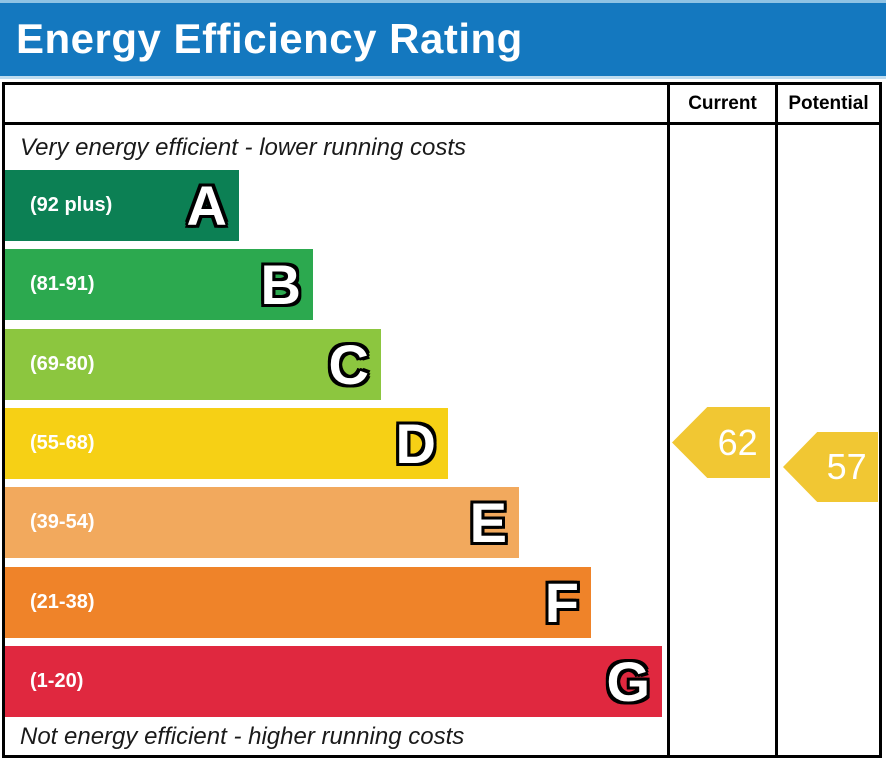  Describe the element at coordinates (159, 284) in the screenshot. I see `band-b: (81-91) B` at that location.